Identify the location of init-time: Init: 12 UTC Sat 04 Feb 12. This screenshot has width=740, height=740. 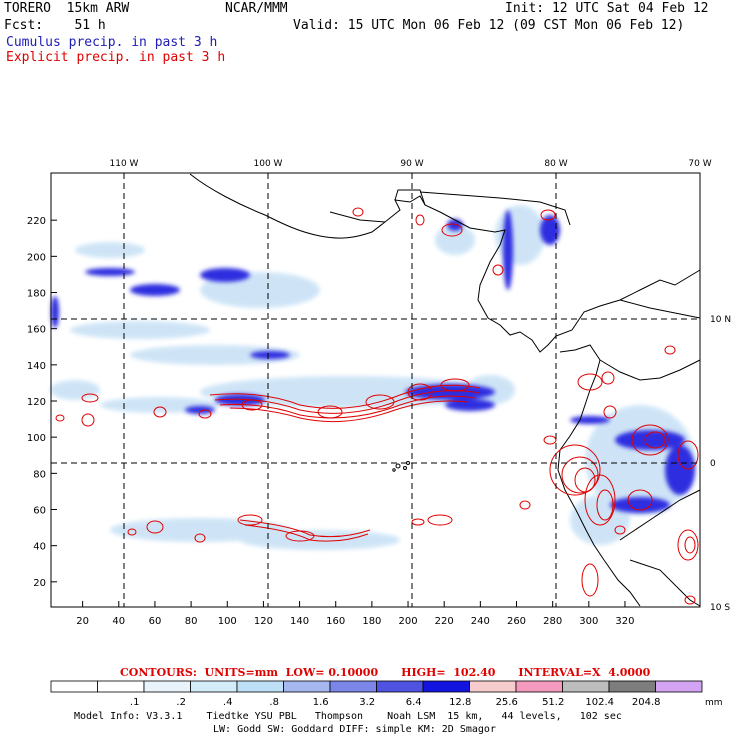
(607, 8).